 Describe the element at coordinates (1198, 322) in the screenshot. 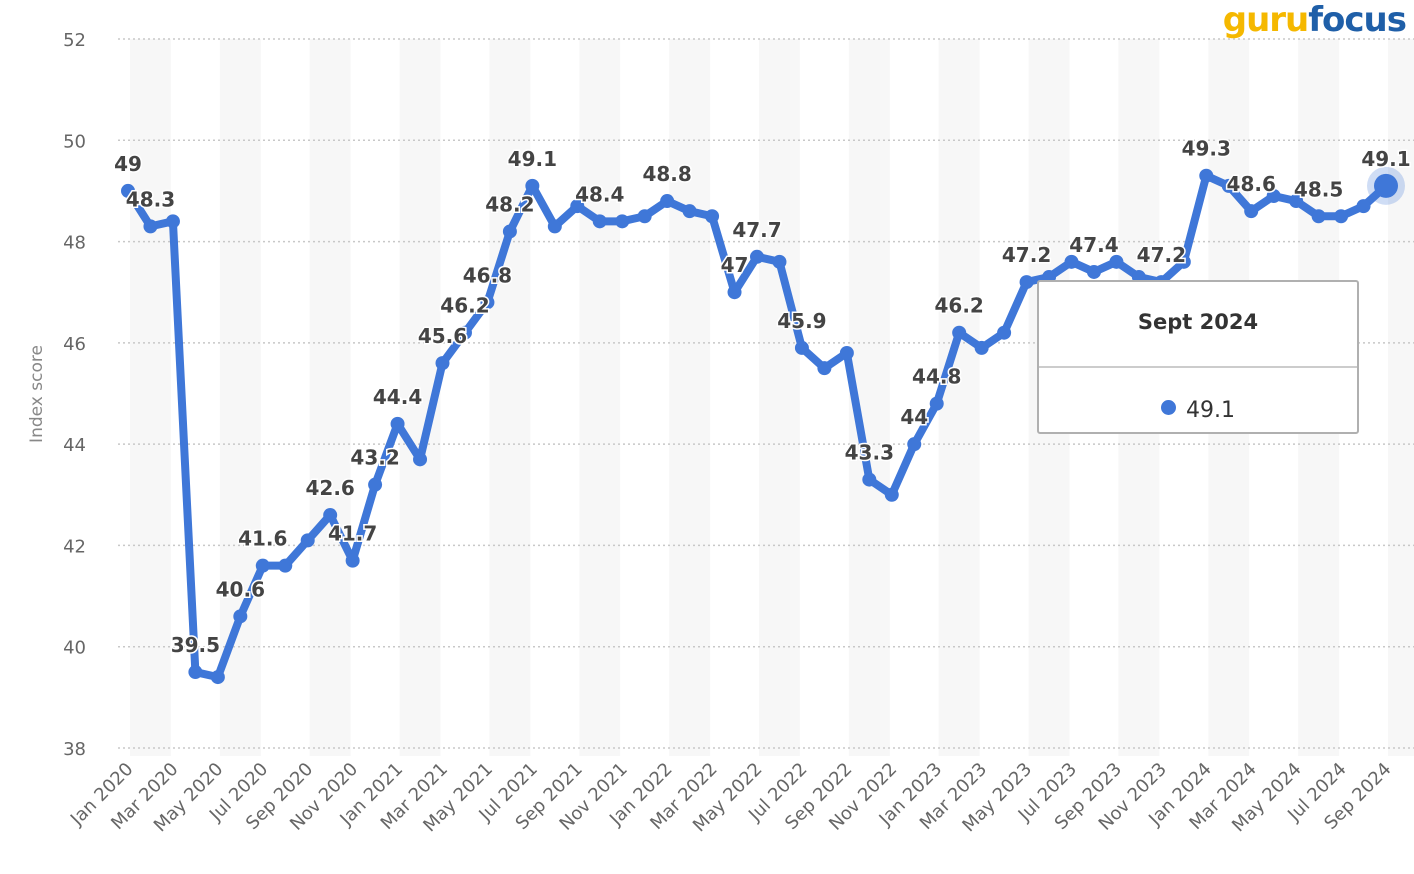

I see `tooltip-title: Sept 2024` at that location.